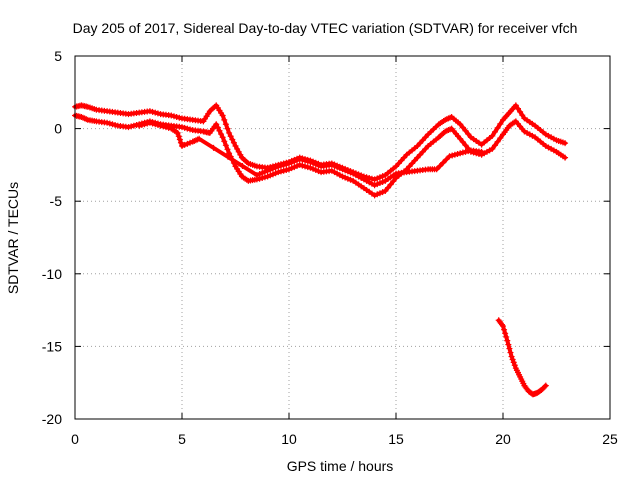 This screenshot has height=480, width=640. What do you see at coordinates (75, 439) in the screenshot?
I see `x-tick-label: 0` at bounding box center [75, 439].